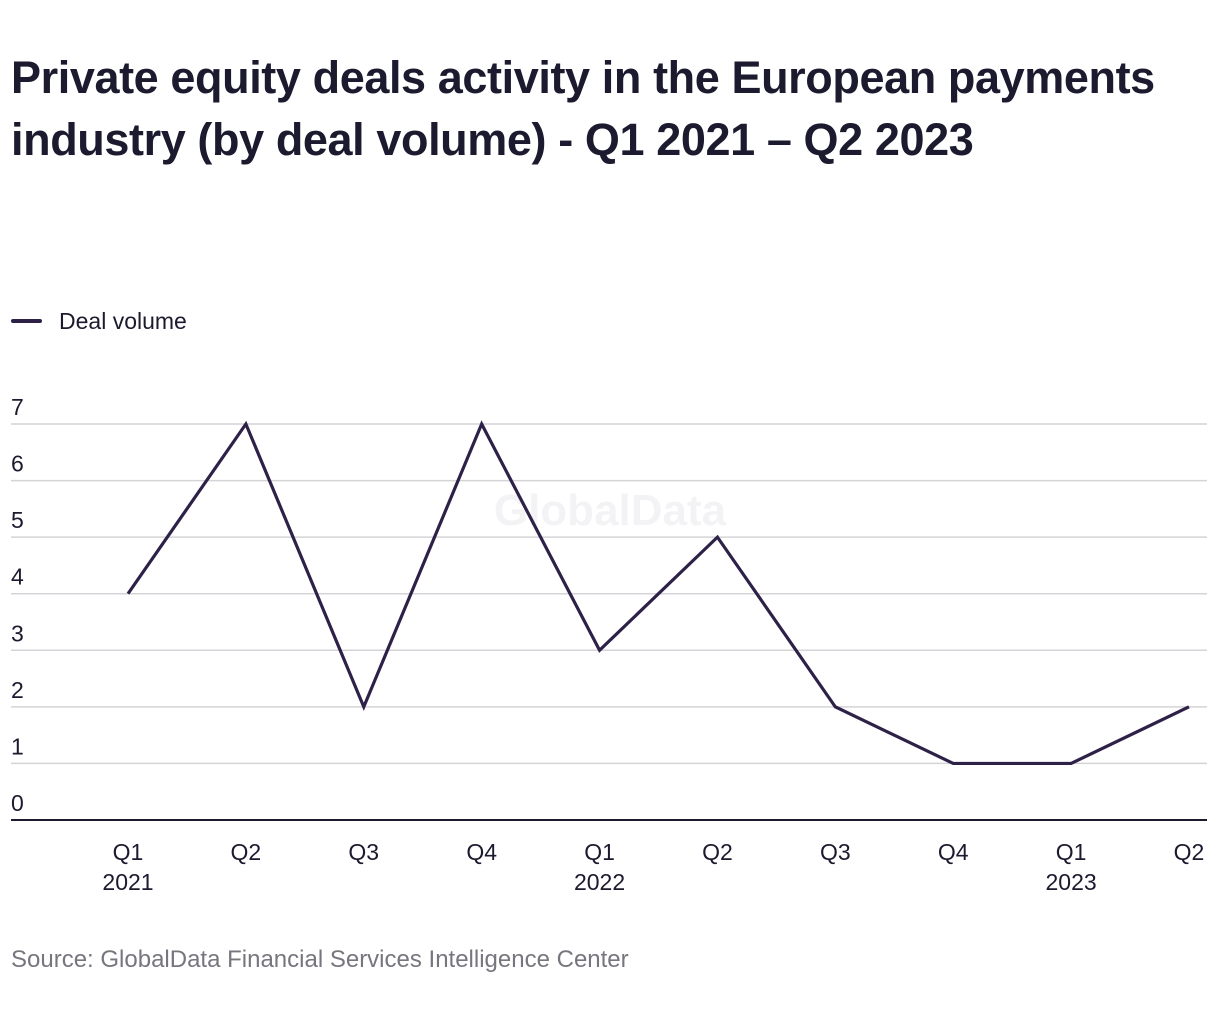 Image resolution: width=1220 pixels, height=1020 pixels. What do you see at coordinates (17, 803) in the screenshot?
I see `y-tick-label-0: 0` at bounding box center [17, 803].